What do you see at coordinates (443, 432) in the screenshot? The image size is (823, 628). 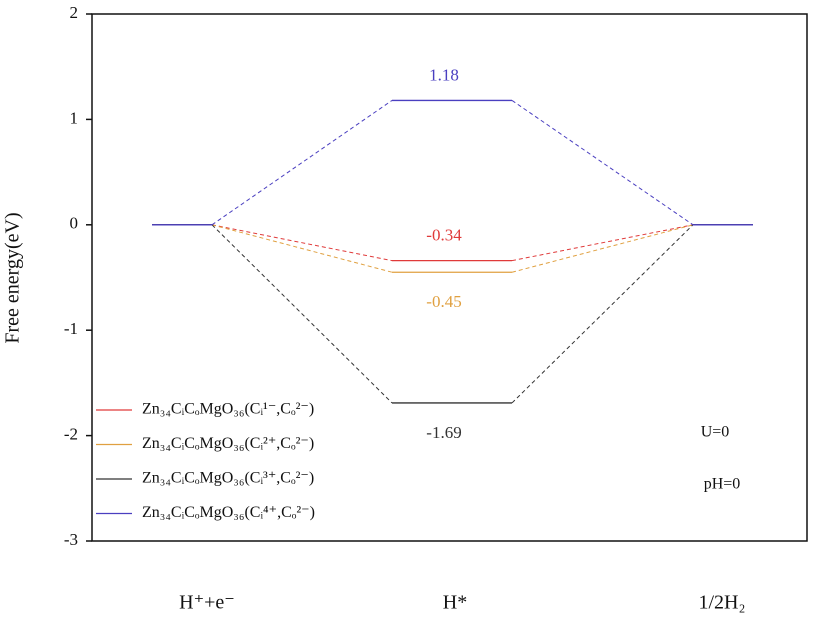 I see `data-label: -1.69` at bounding box center [443, 432].